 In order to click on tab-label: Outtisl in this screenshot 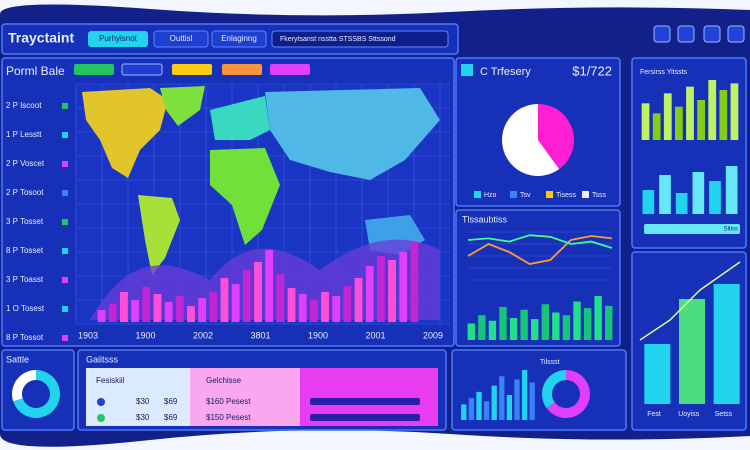, I will do `click(181, 38)`.